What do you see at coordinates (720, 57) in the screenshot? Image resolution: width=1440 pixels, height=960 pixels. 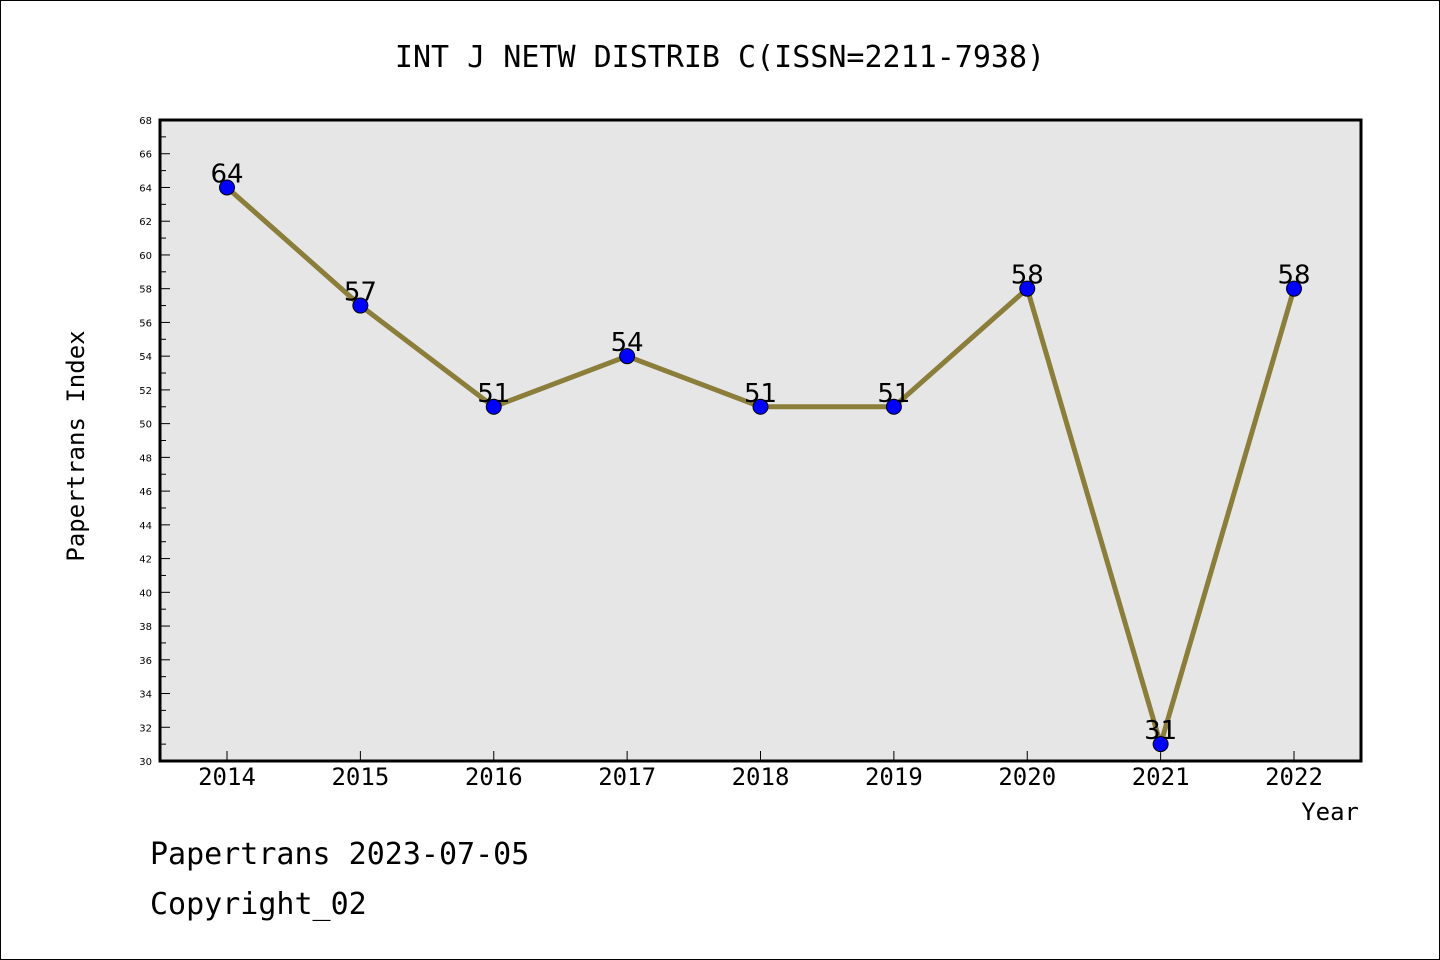 I see `chart-title: INT J NETW DISTRIB C(ISSN=2211-7938)` at bounding box center [720, 57].